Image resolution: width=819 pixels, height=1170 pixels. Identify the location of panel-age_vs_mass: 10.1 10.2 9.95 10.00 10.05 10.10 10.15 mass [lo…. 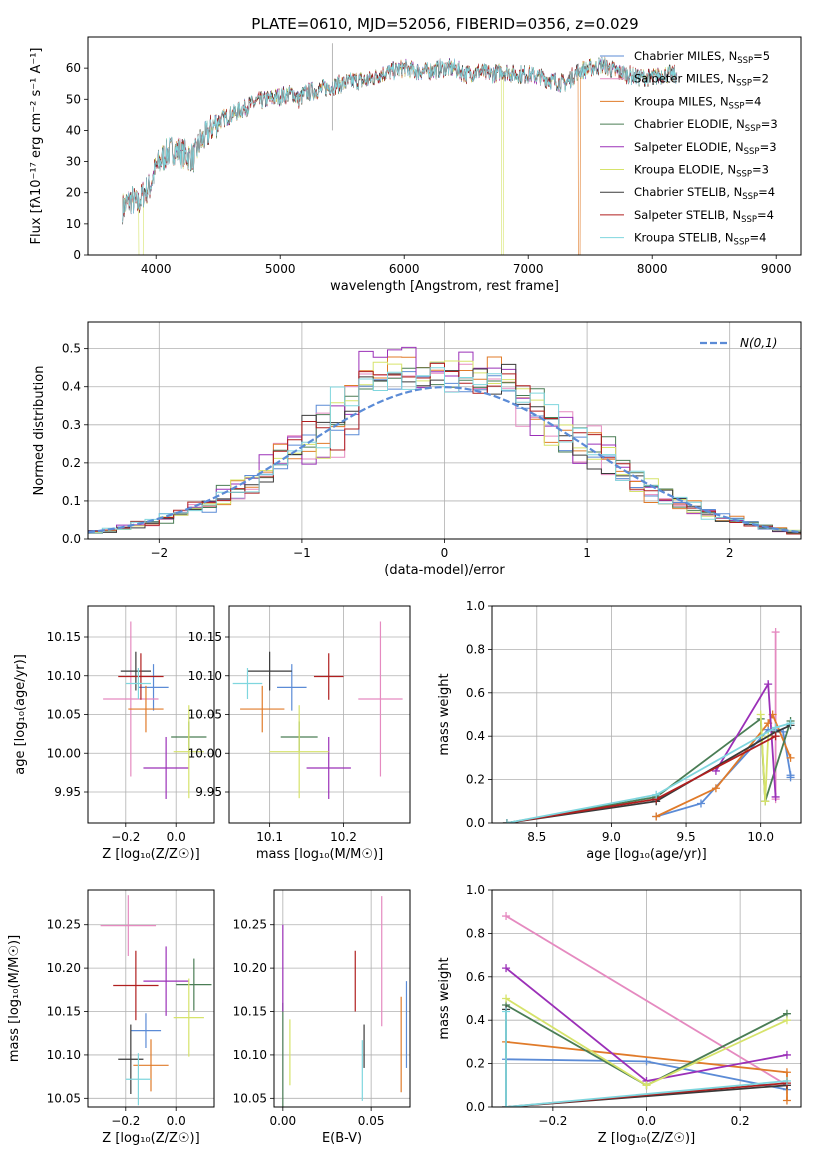
(299, 733).